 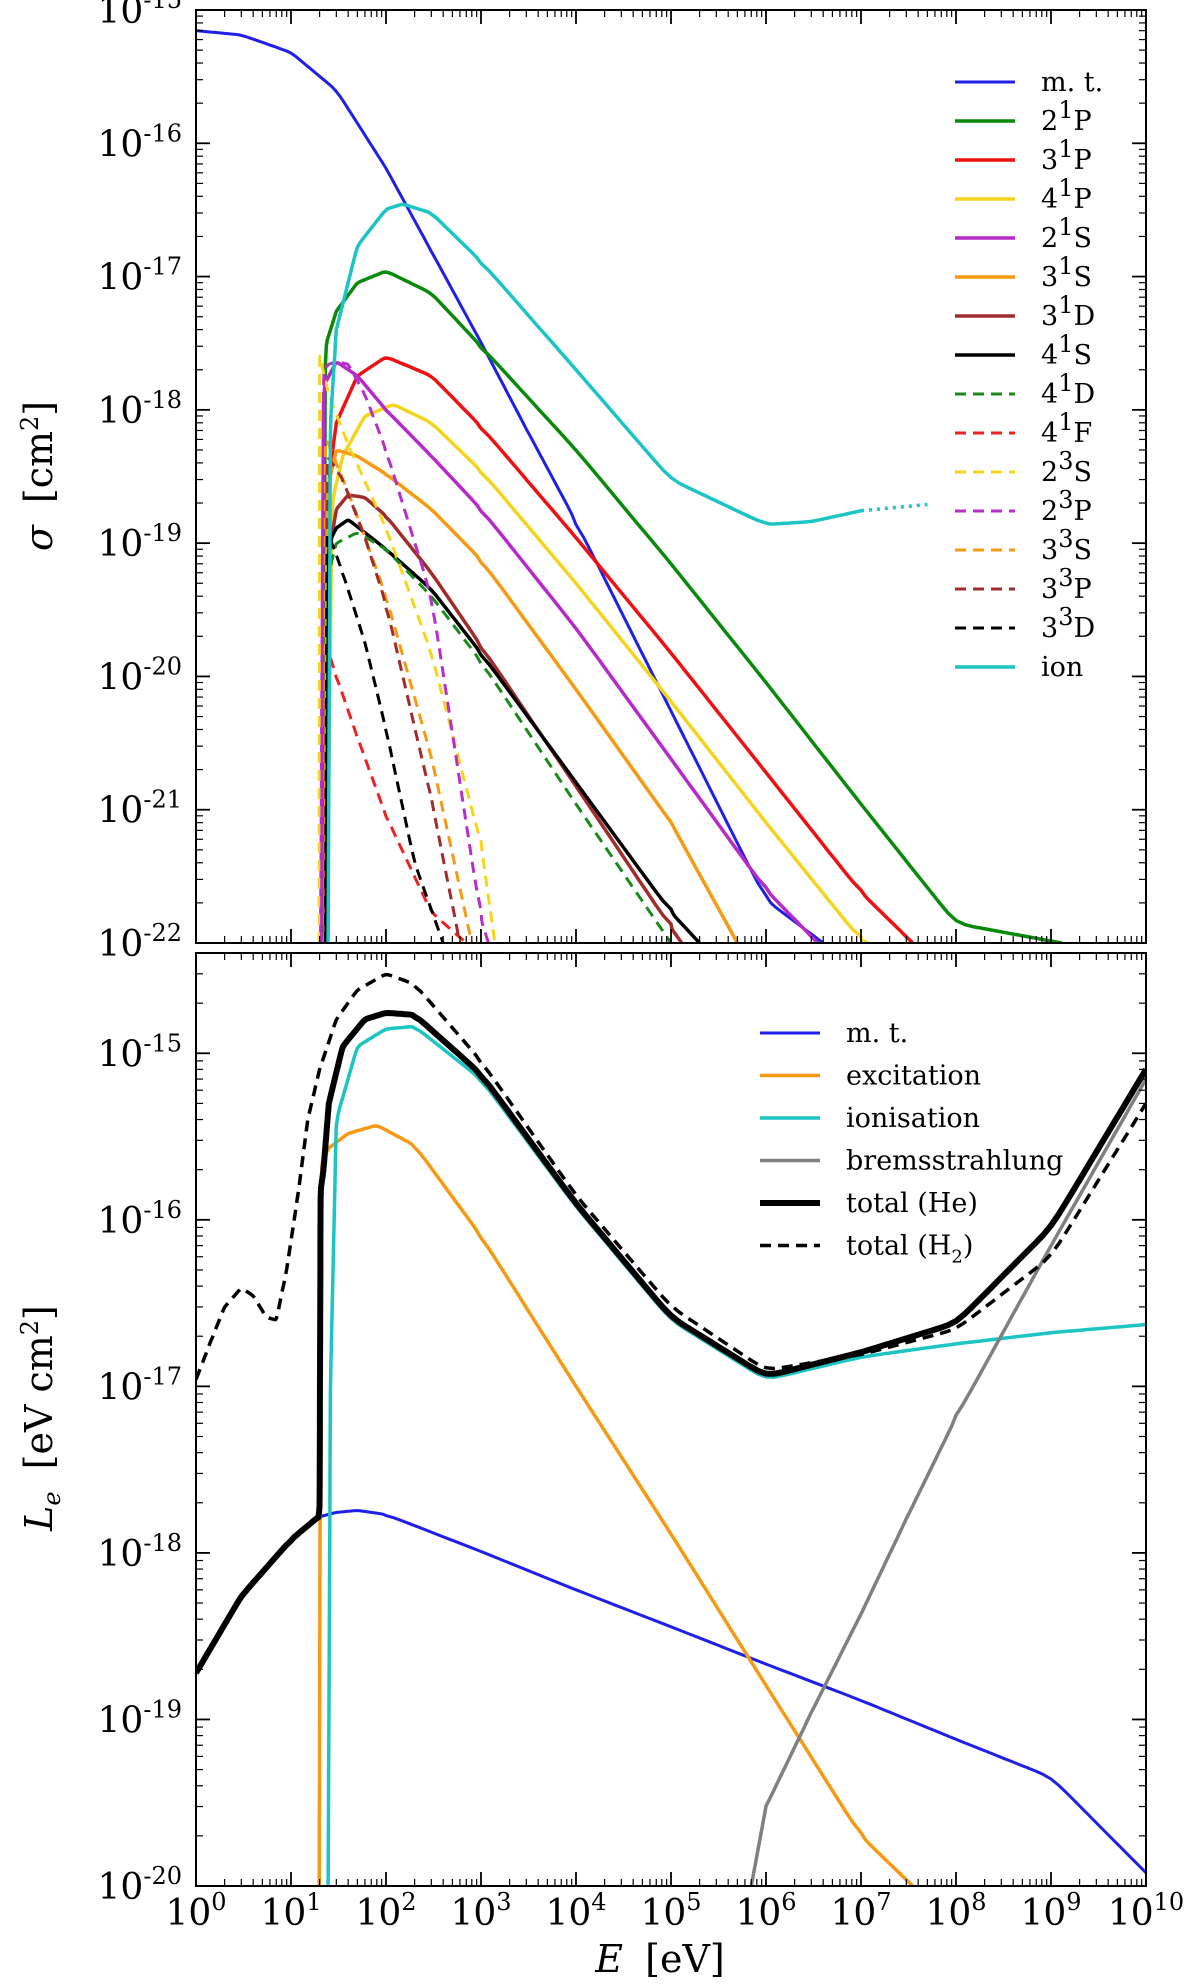 What do you see at coordinates (1068, 389) in the screenshot?
I see `top-legend-label: 41D` at bounding box center [1068, 389].